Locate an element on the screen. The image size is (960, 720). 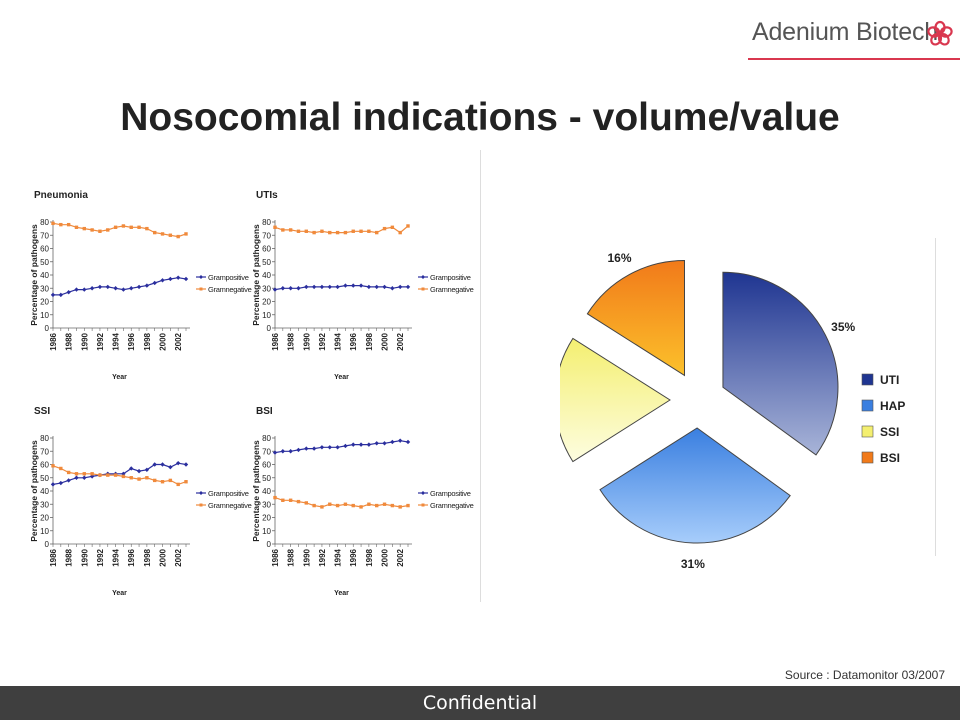
legend-label: Gramnegative is located at coordinates (452, 289).